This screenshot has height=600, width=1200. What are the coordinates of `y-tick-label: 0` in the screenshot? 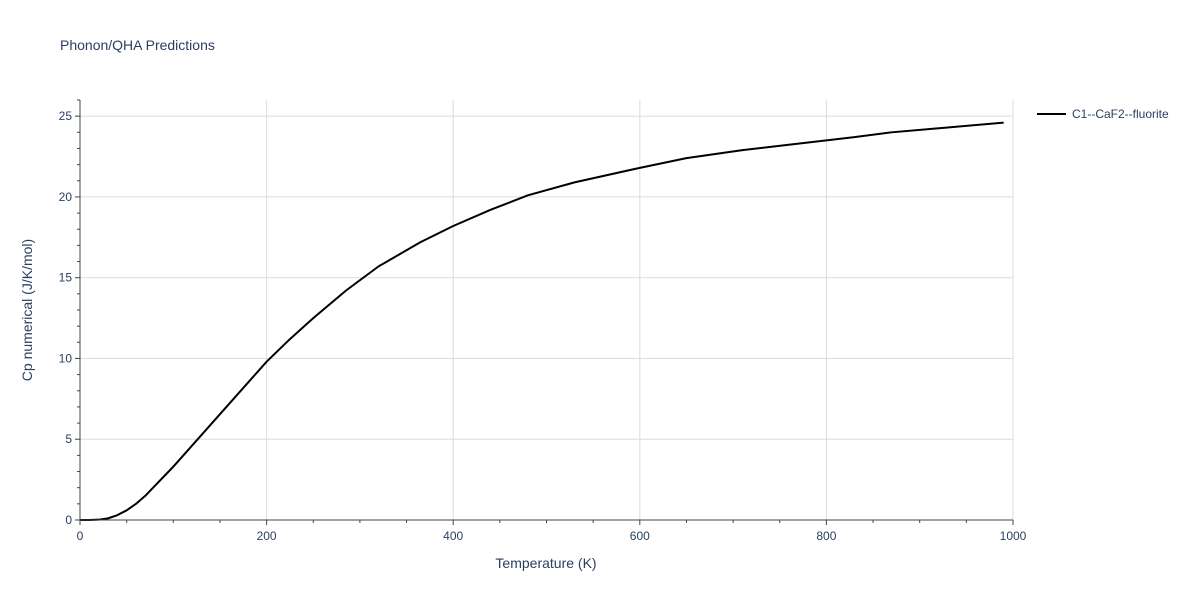 It's located at (68, 520).